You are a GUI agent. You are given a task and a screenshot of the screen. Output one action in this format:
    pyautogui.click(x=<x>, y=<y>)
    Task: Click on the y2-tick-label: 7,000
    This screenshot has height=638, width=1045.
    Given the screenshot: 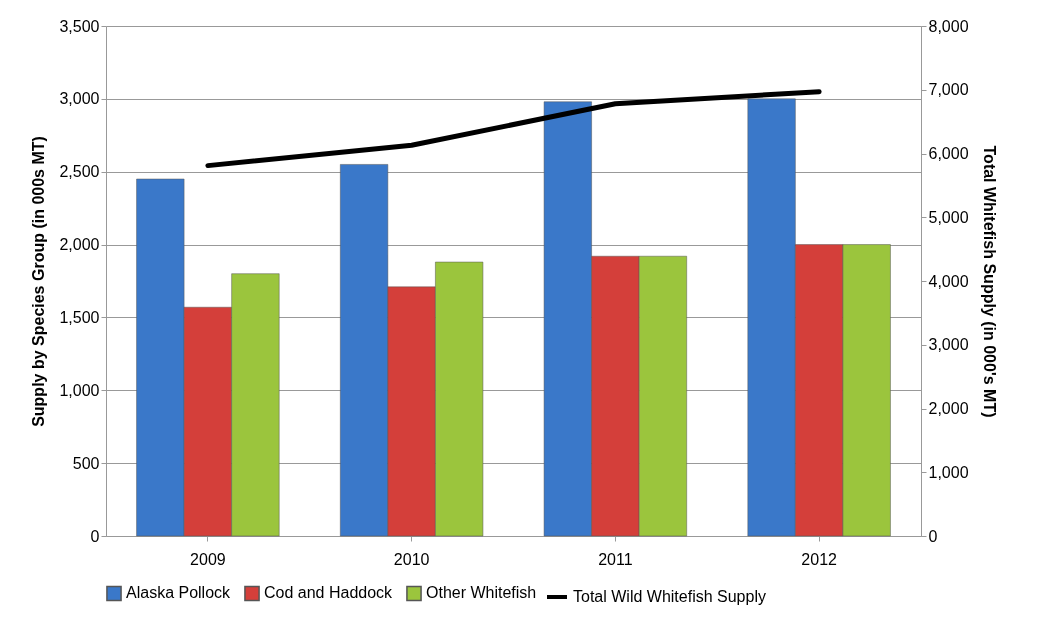 What is the action you would take?
    pyautogui.click(x=948, y=90)
    